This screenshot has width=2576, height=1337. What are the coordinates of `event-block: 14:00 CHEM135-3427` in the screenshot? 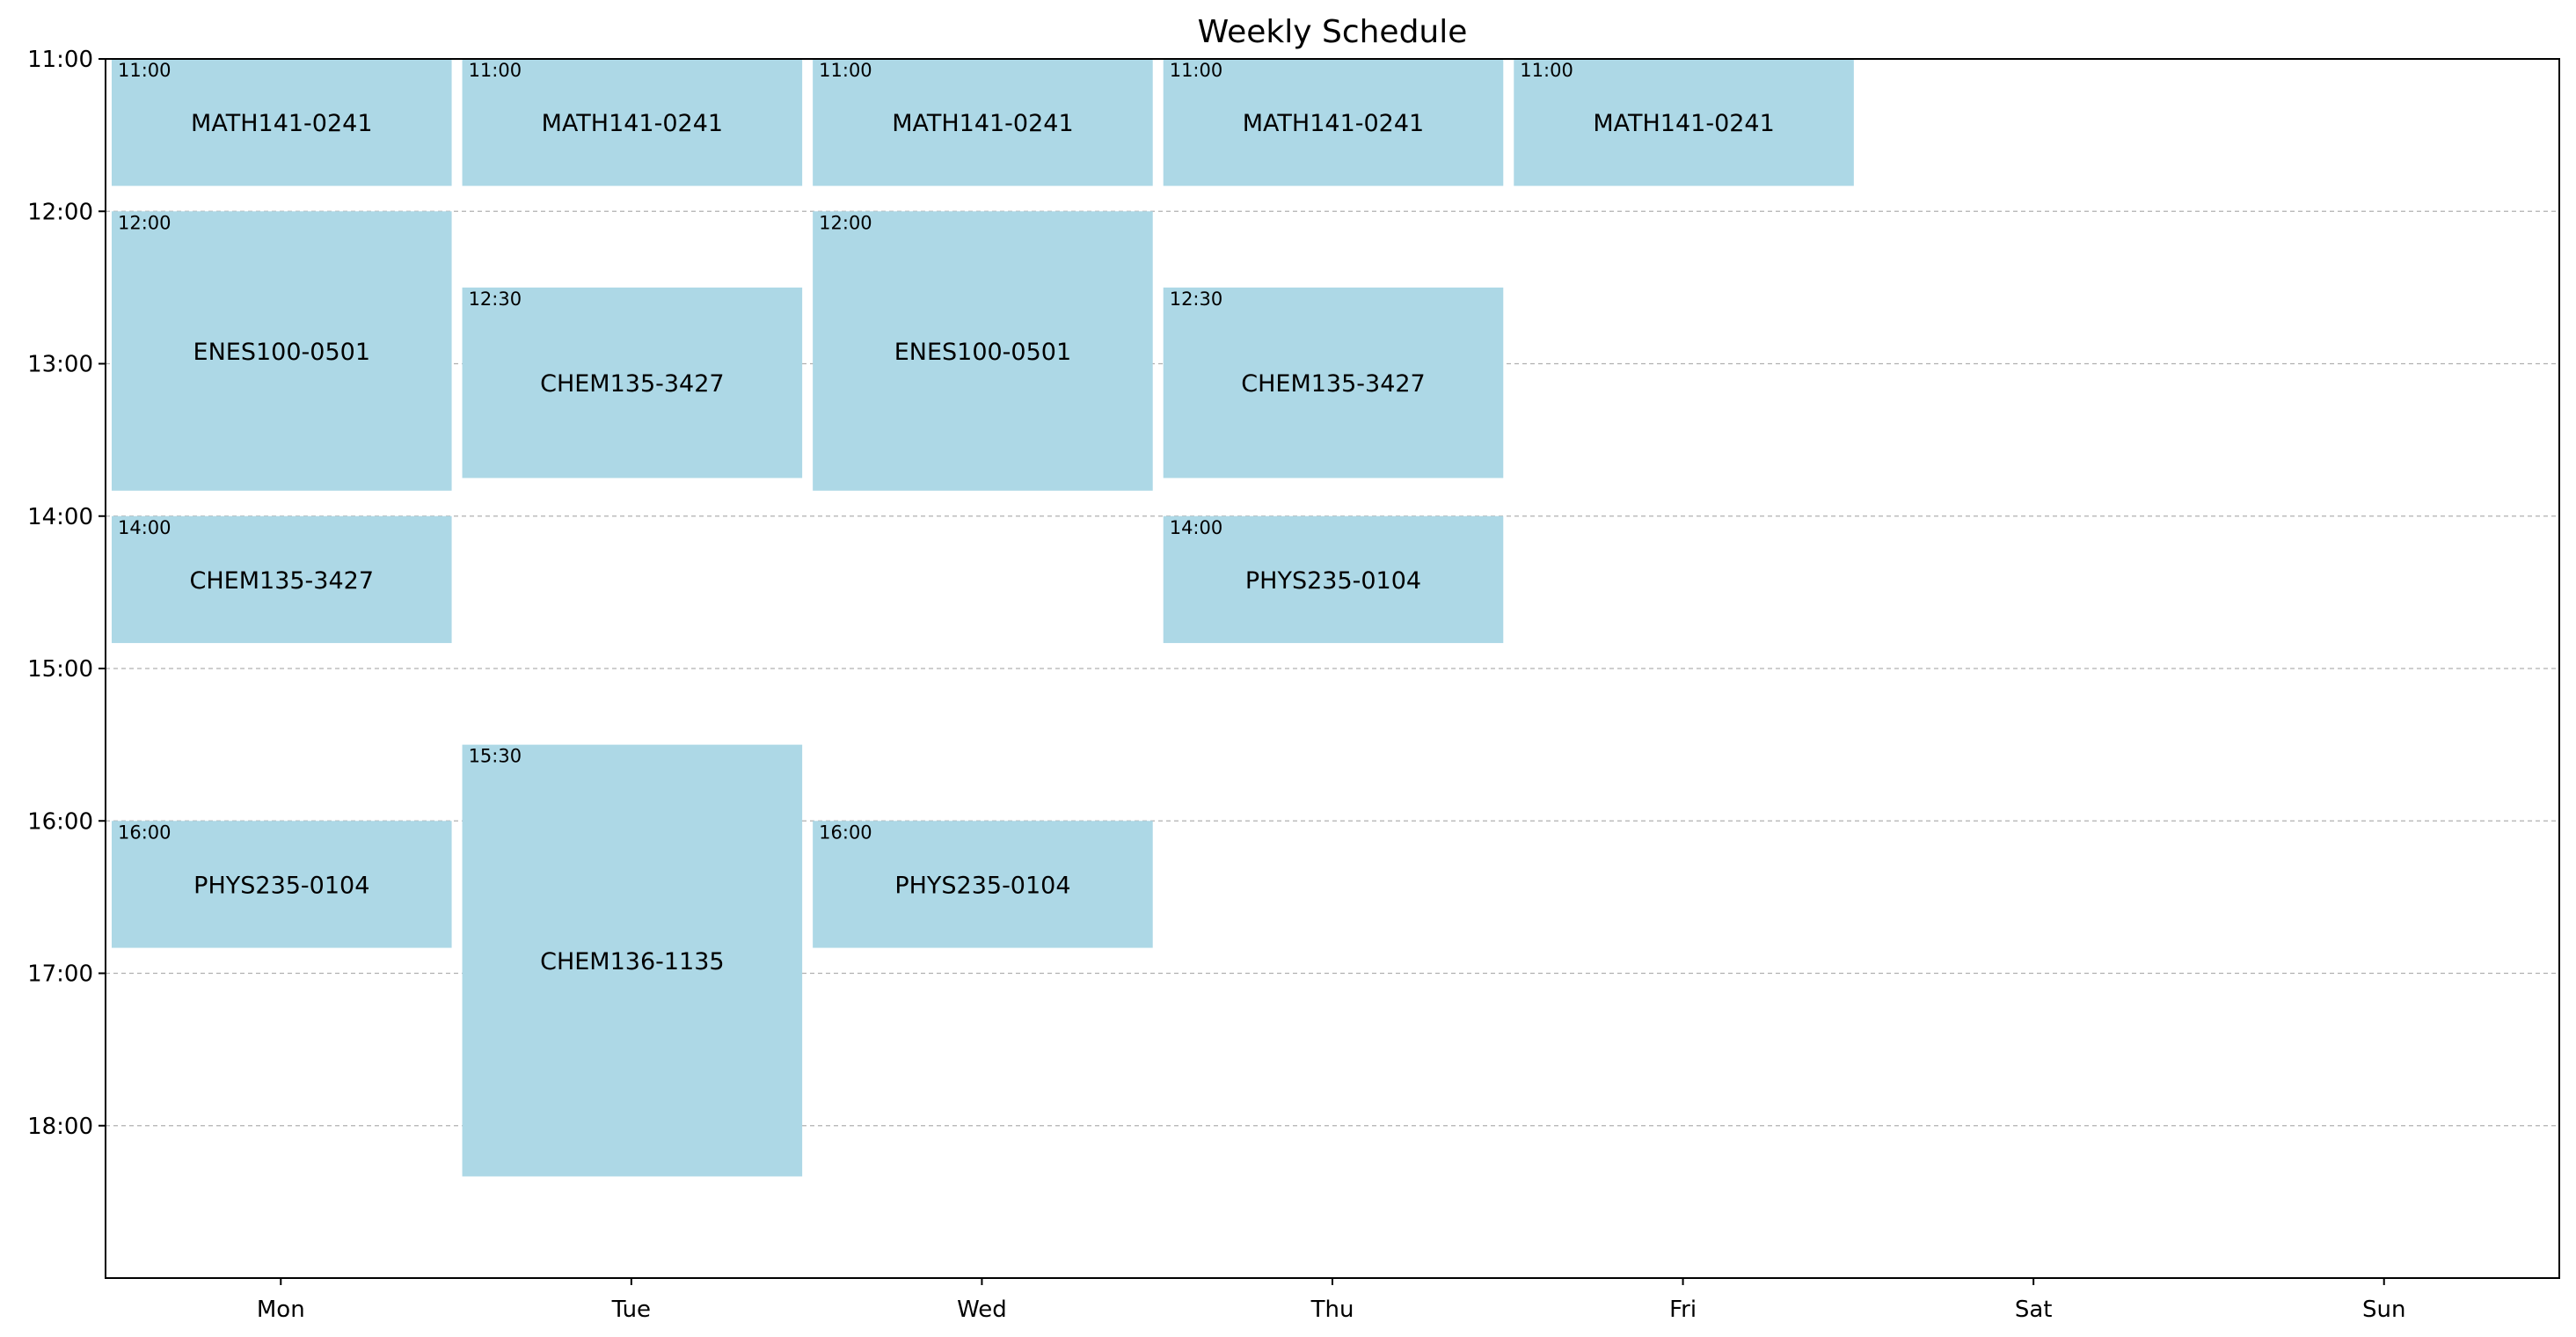 It's located at (282, 579).